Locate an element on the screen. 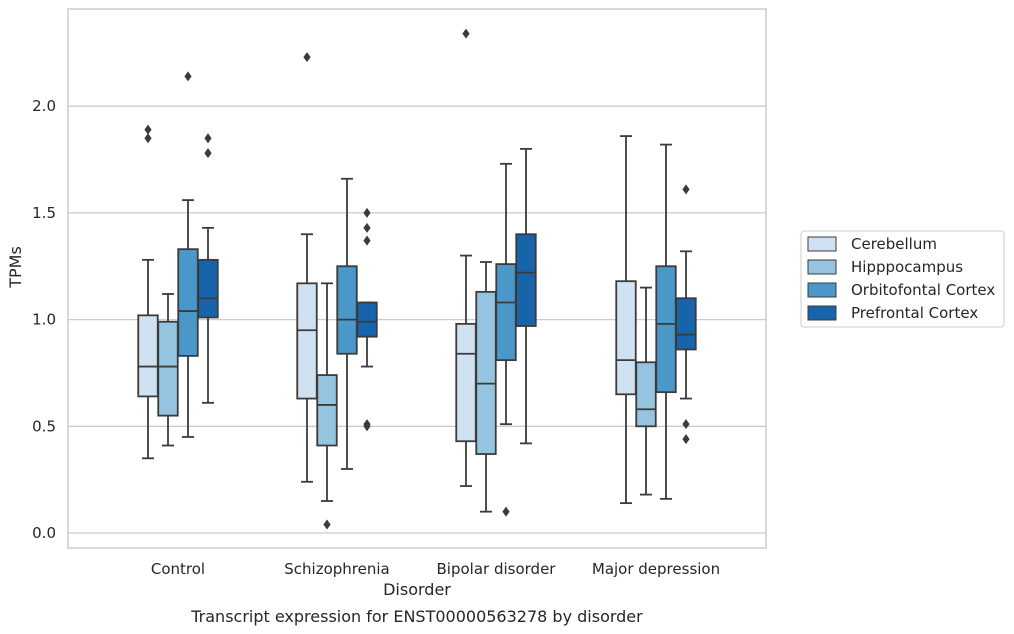 Image resolution: width=1014 pixels, height=634 pixels. legend-label: Hipppocampus is located at coordinates (907, 267).